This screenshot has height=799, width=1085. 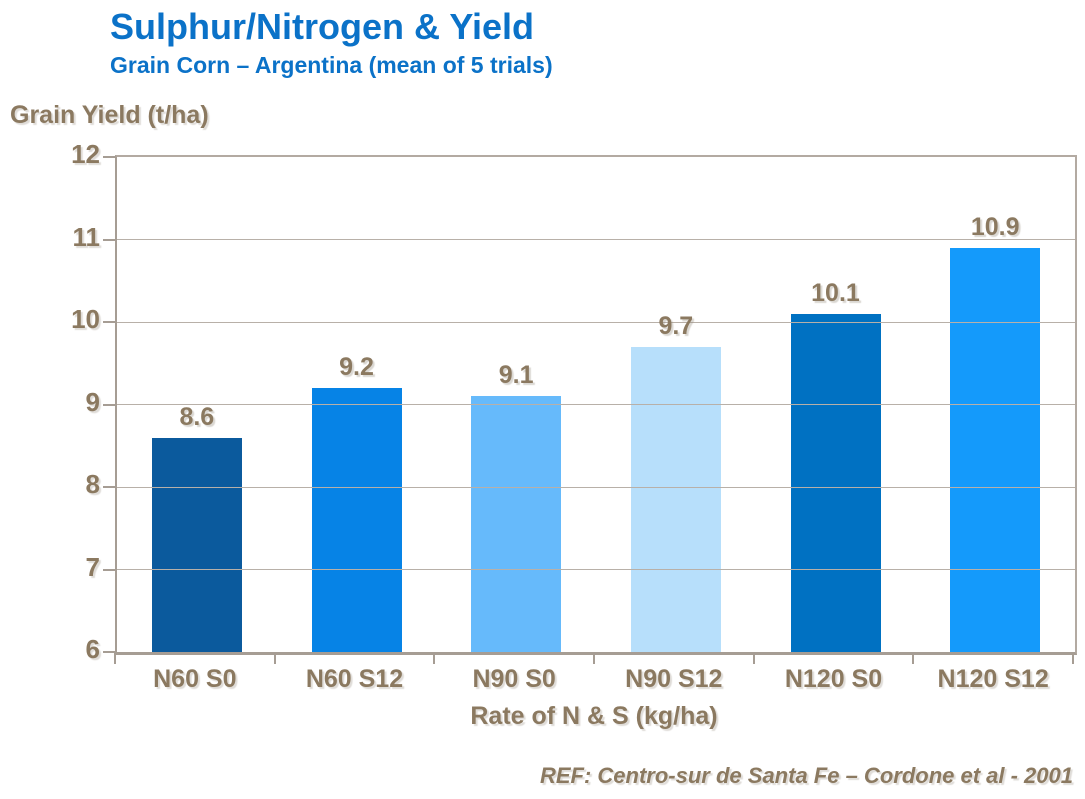 I want to click on y-tick-label-12: 12, so click(x=85, y=154).